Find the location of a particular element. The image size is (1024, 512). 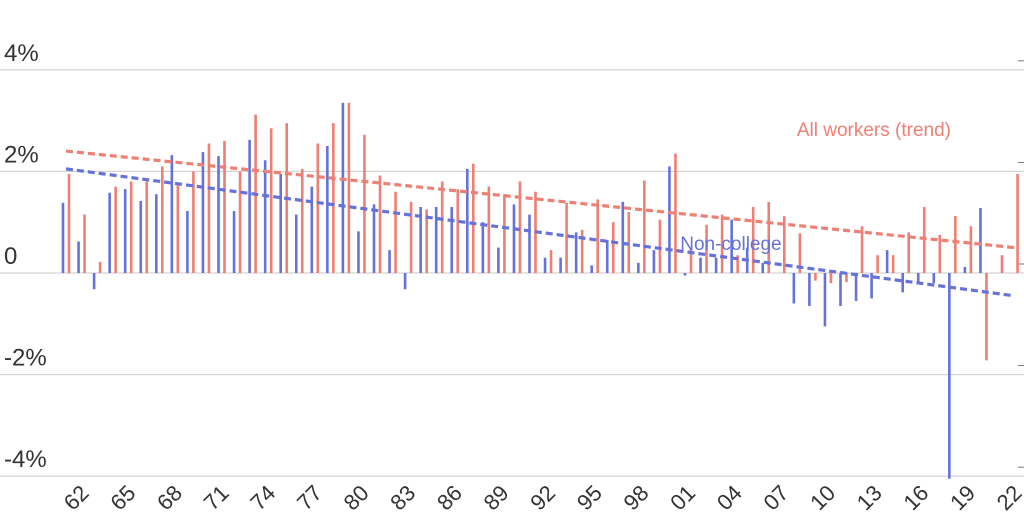

annotation-label: All workers (trend) is located at coordinates (874, 130).